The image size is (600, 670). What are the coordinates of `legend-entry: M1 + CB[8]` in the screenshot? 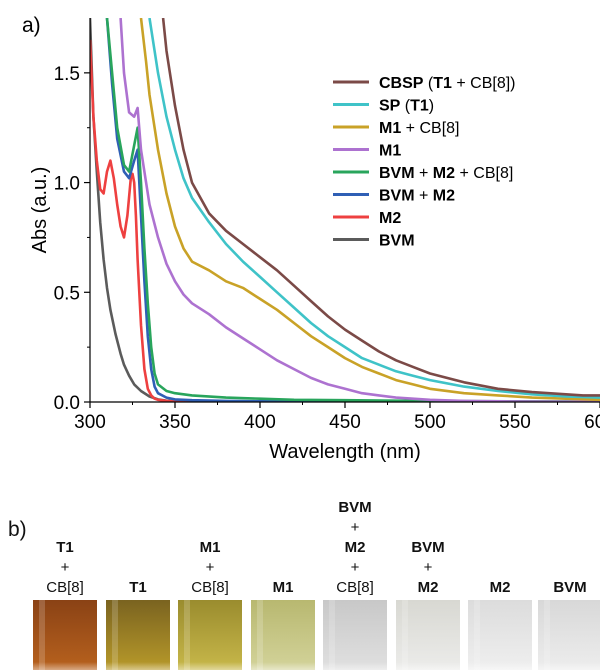 It's located at (419, 128).